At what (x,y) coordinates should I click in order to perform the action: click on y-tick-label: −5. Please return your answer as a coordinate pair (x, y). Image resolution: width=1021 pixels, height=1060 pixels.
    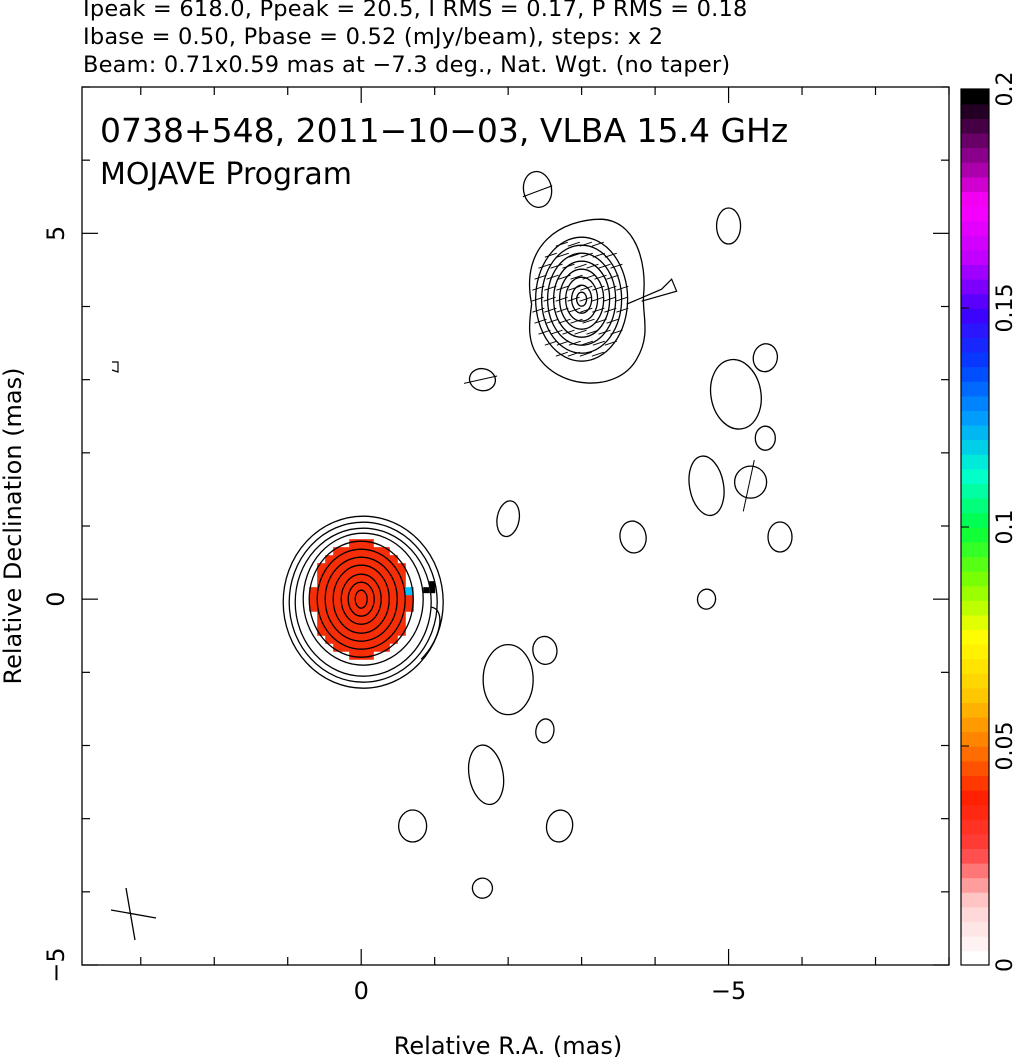
    Looking at the image, I should click on (56, 964).